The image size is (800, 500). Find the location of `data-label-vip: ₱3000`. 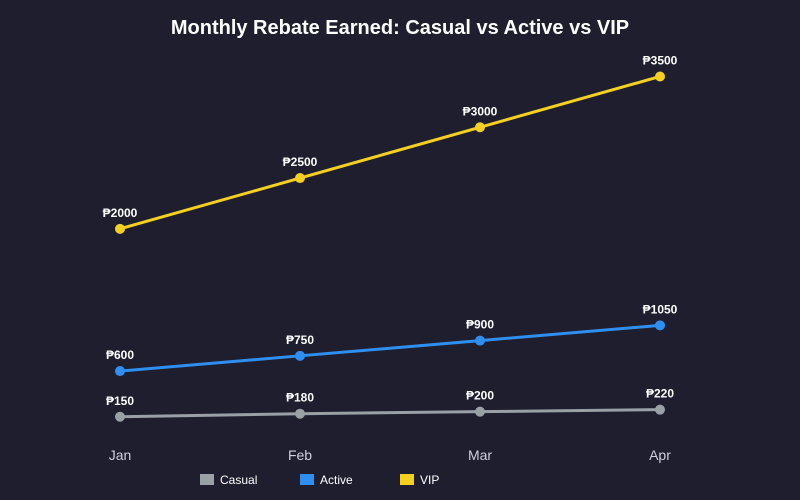

data-label-vip: ₱3000 is located at coordinates (480, 111).